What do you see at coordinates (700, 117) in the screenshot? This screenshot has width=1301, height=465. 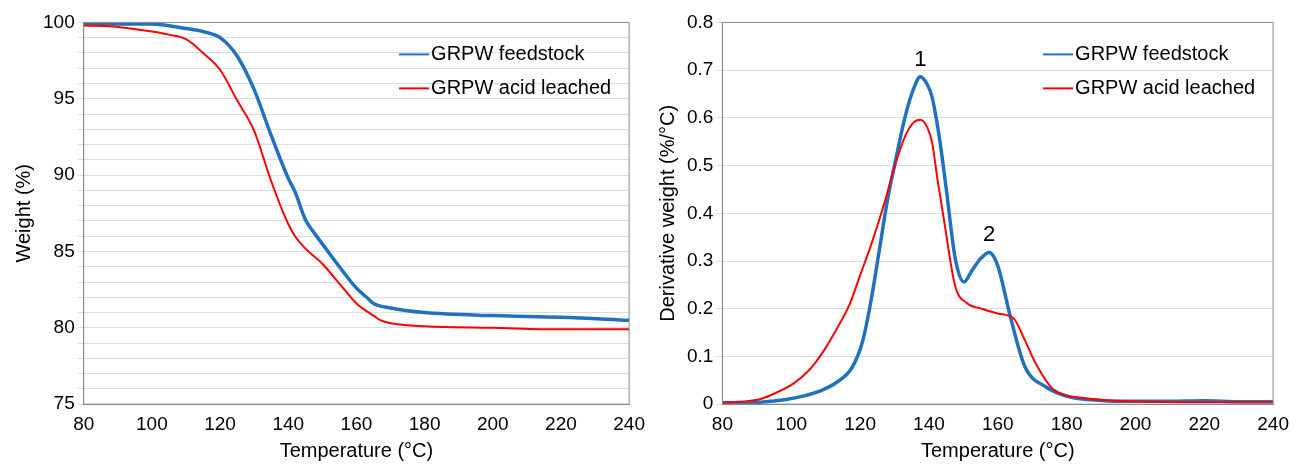 I see `y-tick-label: 0.6` at bounding box center [700, 117].